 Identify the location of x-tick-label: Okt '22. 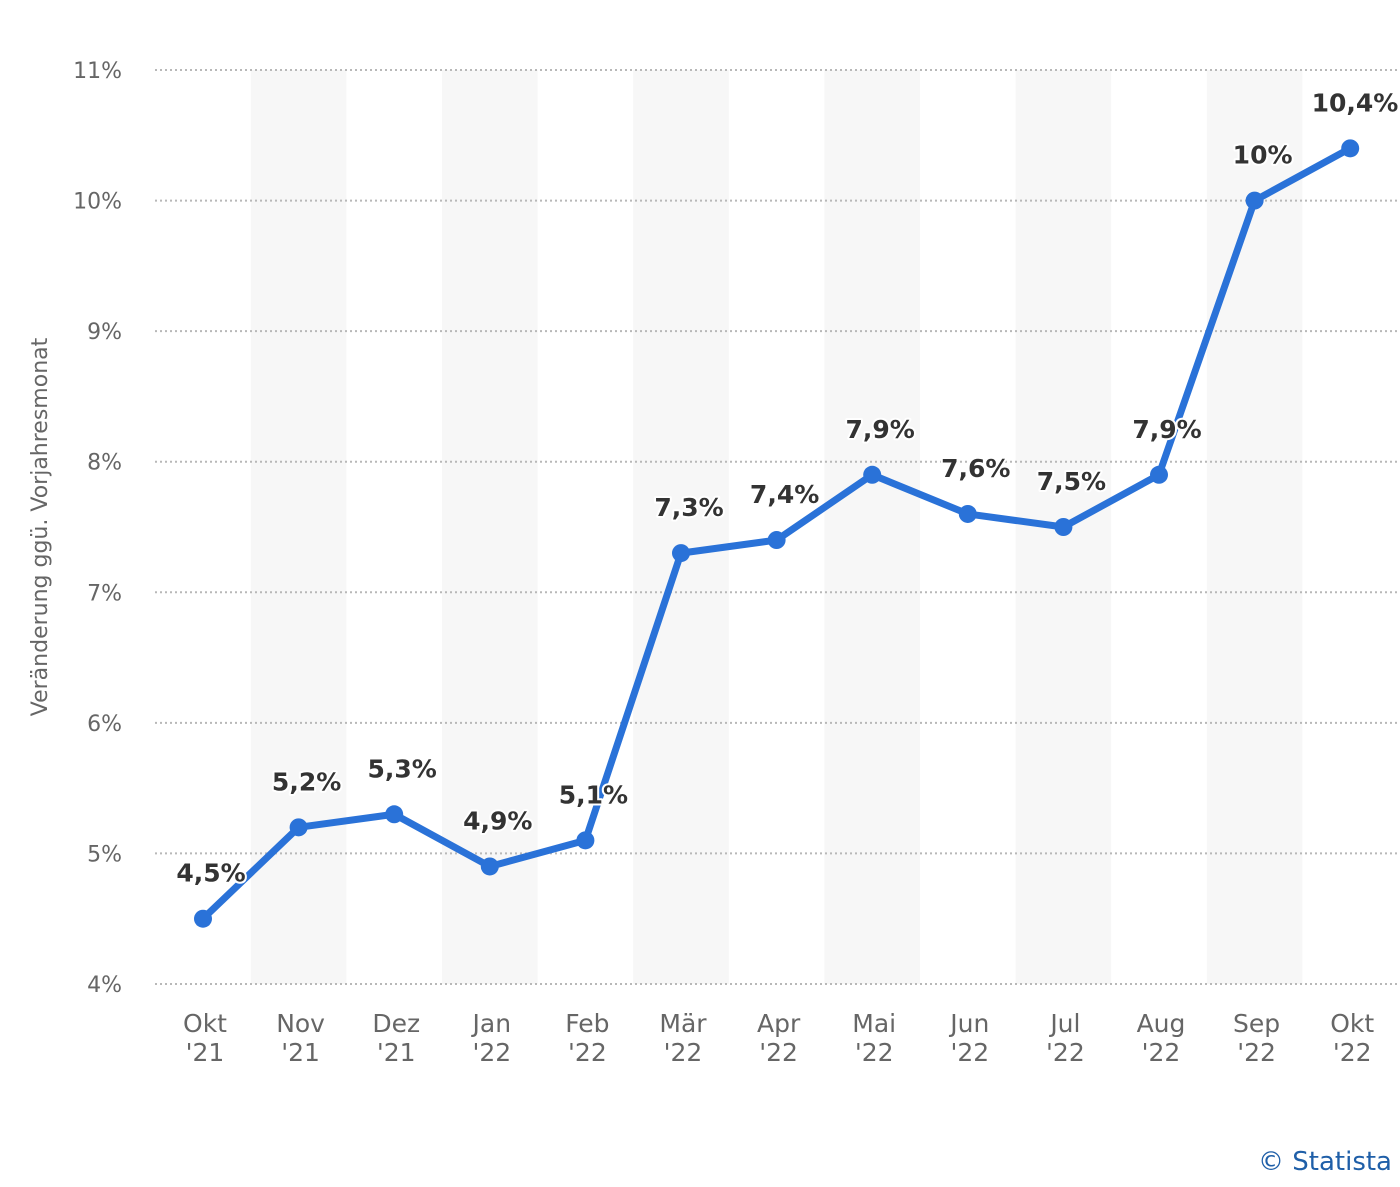
(1352, 1038).